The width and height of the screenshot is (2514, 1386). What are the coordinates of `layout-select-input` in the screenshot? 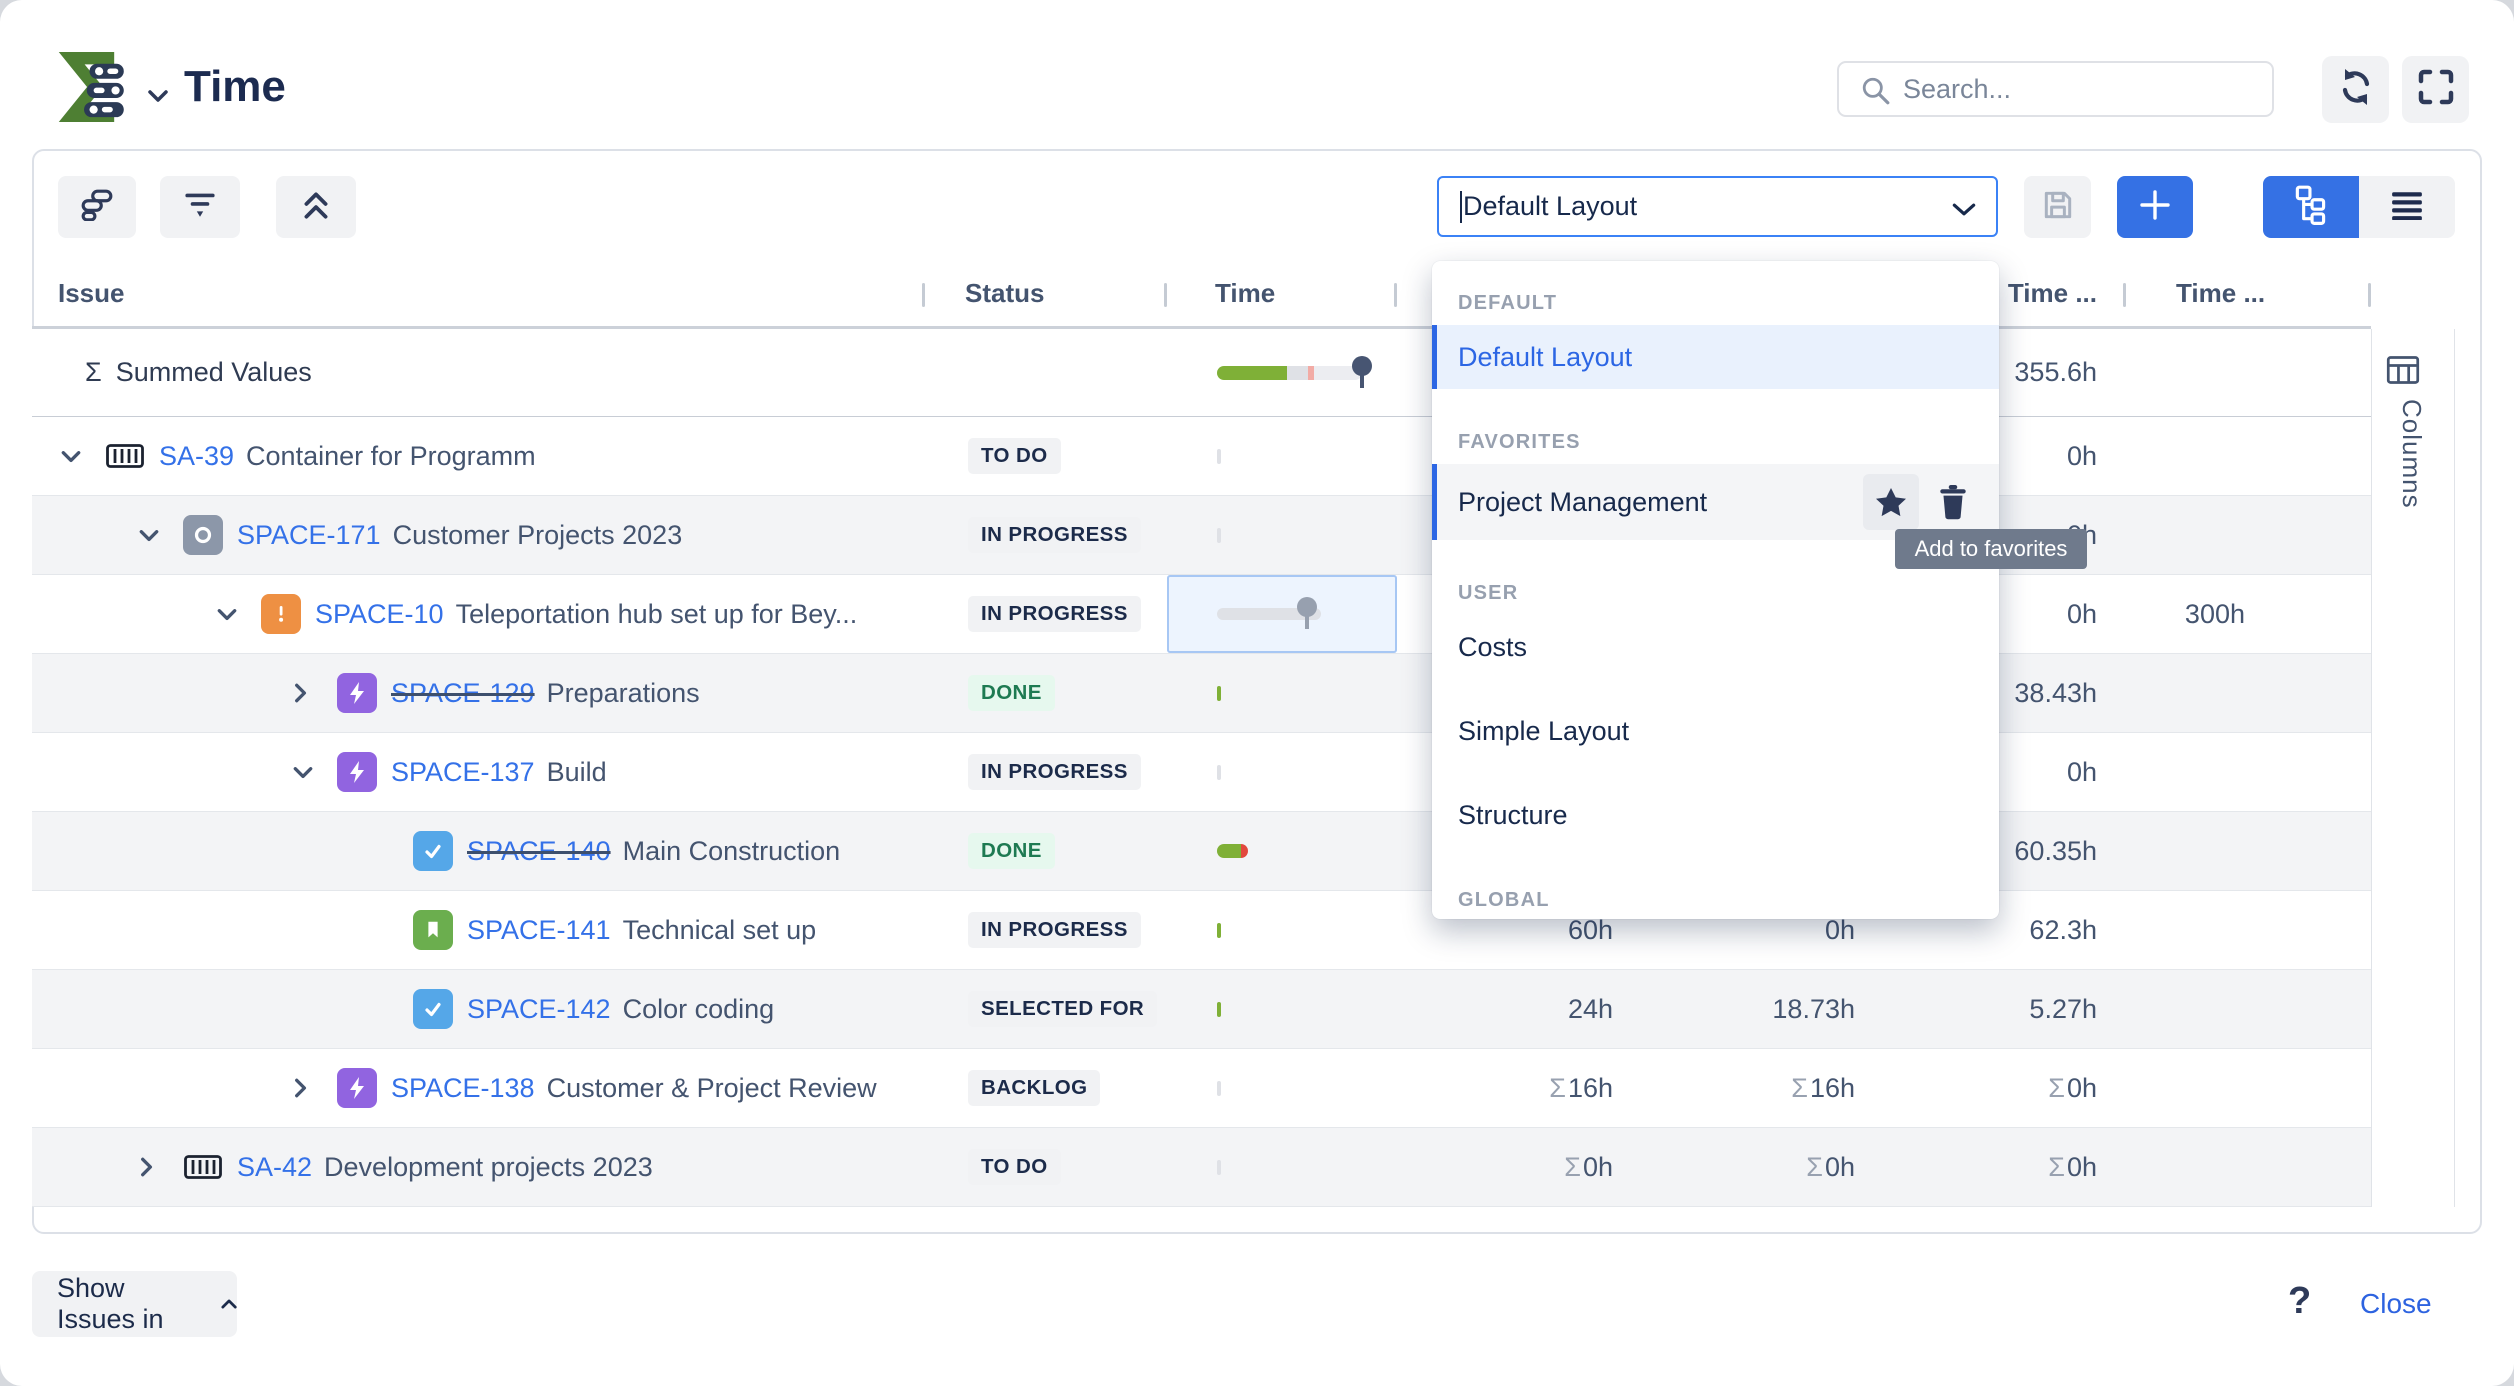 It's located at (1696, 206).